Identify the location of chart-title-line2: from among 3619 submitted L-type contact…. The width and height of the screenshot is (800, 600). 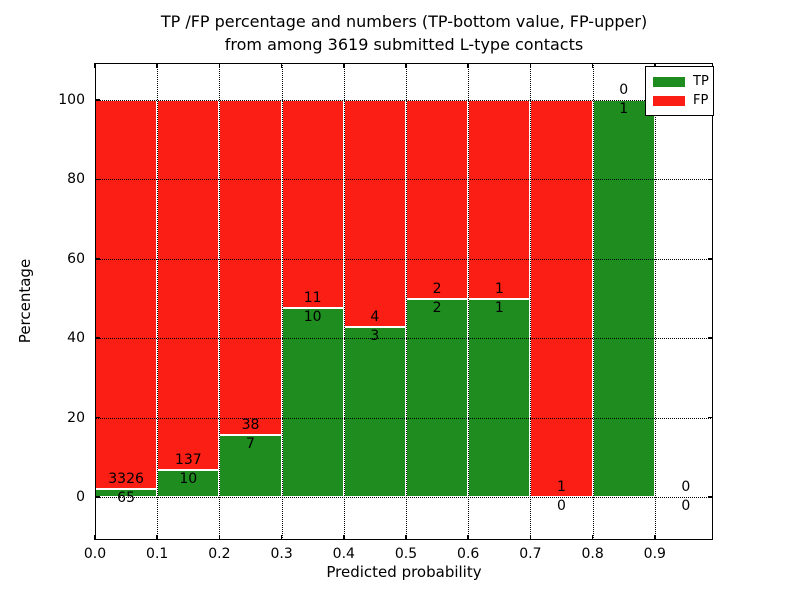
(404, 44).